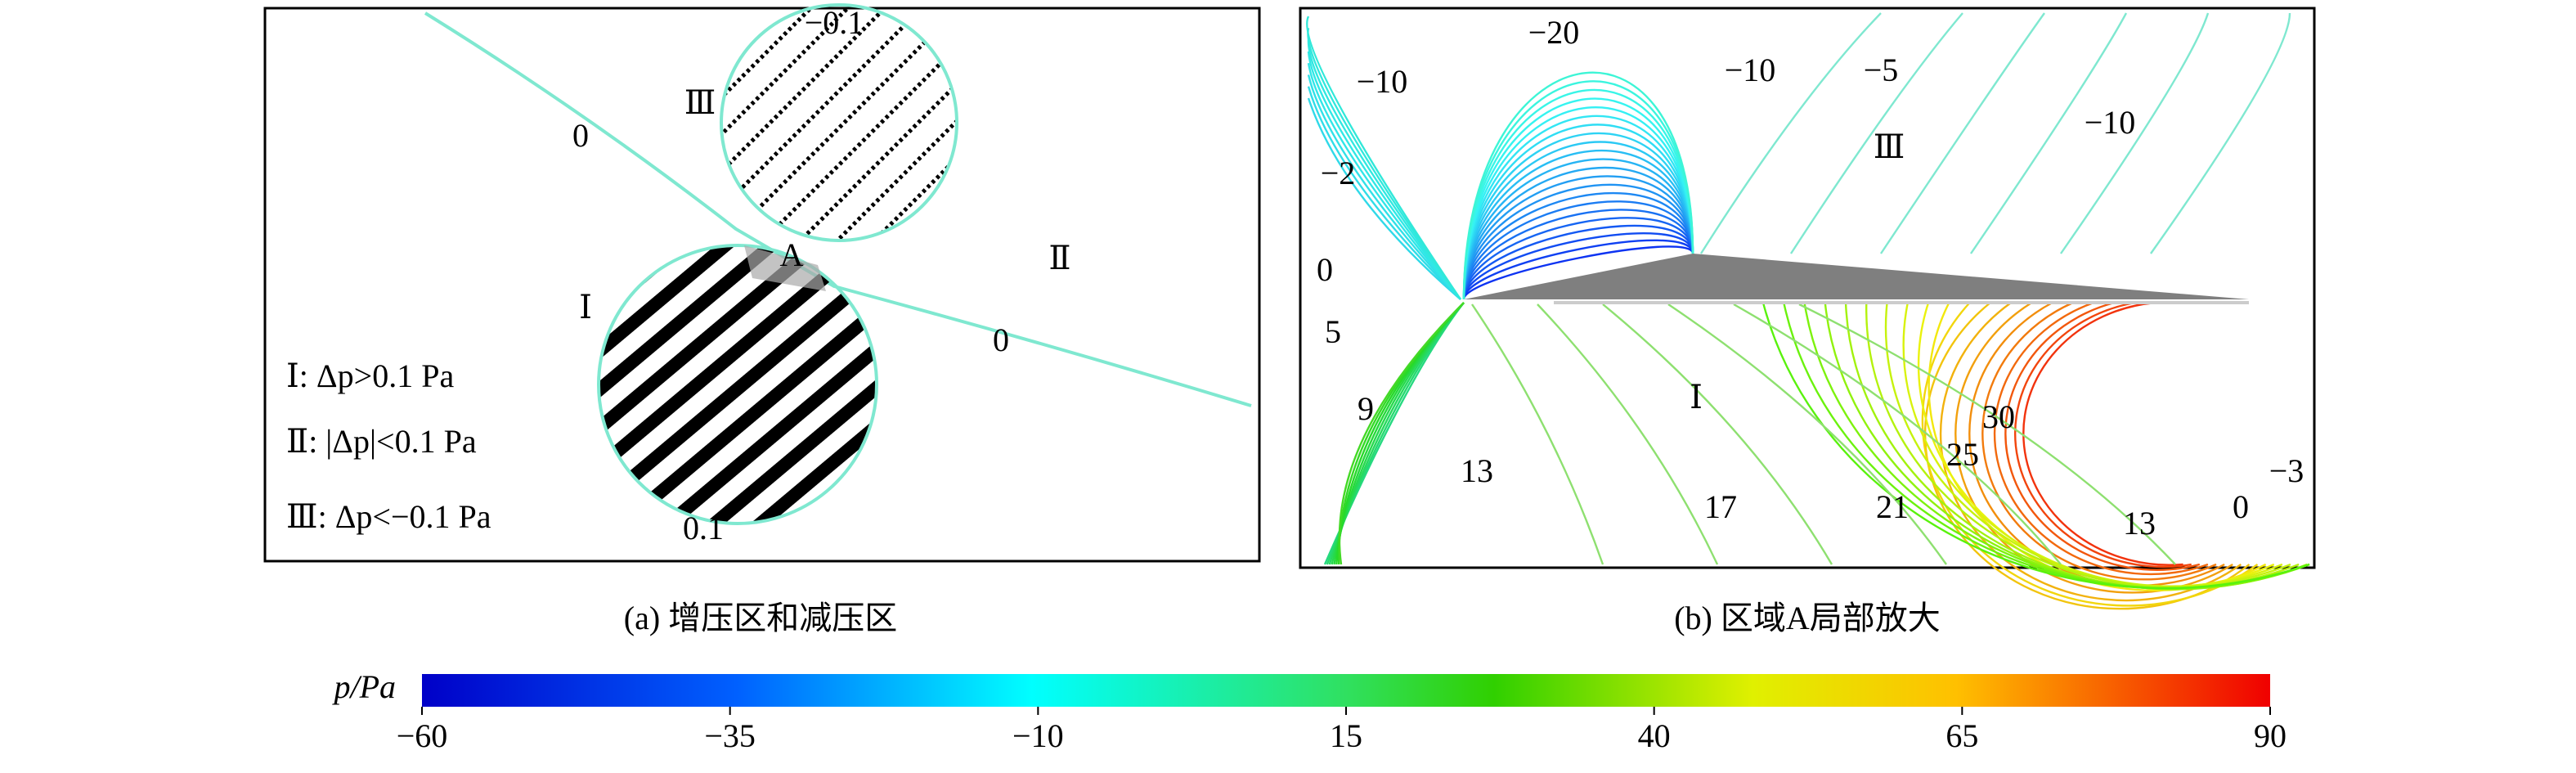 The width and height of the screenshot is (2576, 773). What do you see at coordinates (1059, 258) in the screenshot?
I see `region-label: Ⅱ` at bounding box center [1059, 258].